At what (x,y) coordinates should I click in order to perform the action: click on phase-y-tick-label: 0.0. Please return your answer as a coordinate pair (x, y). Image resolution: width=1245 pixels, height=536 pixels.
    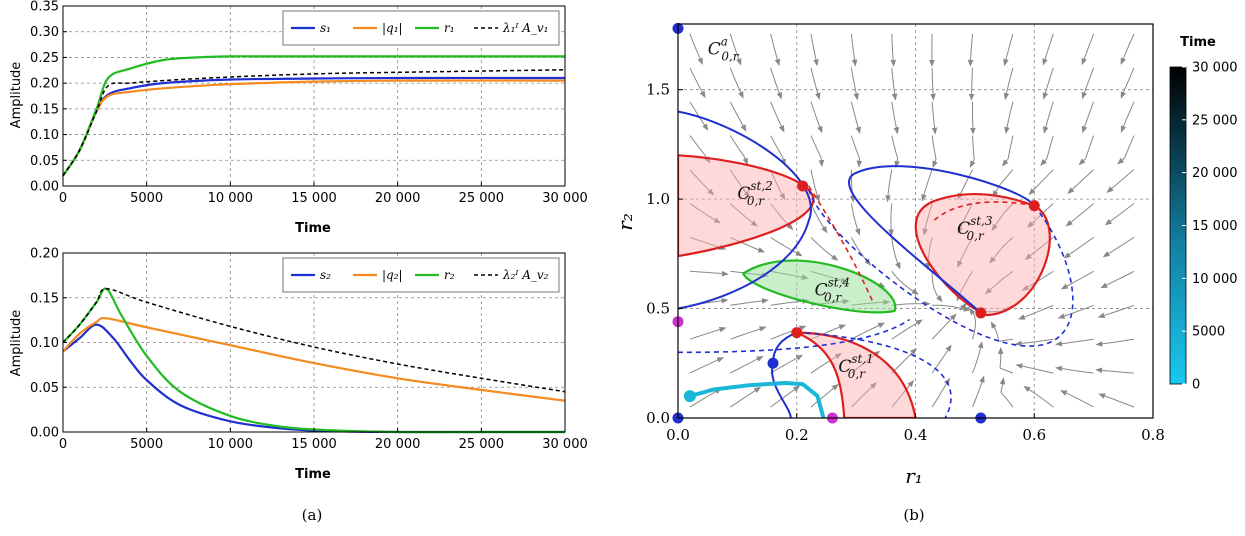
    Looking at the image, I should click on (658, 418).